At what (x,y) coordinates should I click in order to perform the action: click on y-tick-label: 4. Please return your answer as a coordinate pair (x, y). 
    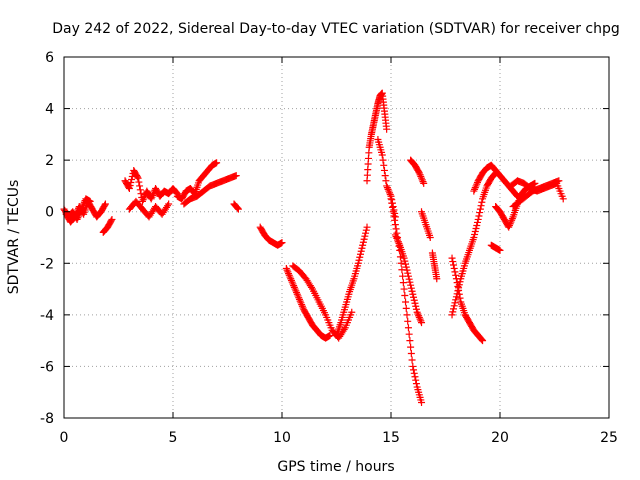
    Looking at the image, I should click on (49, 110).